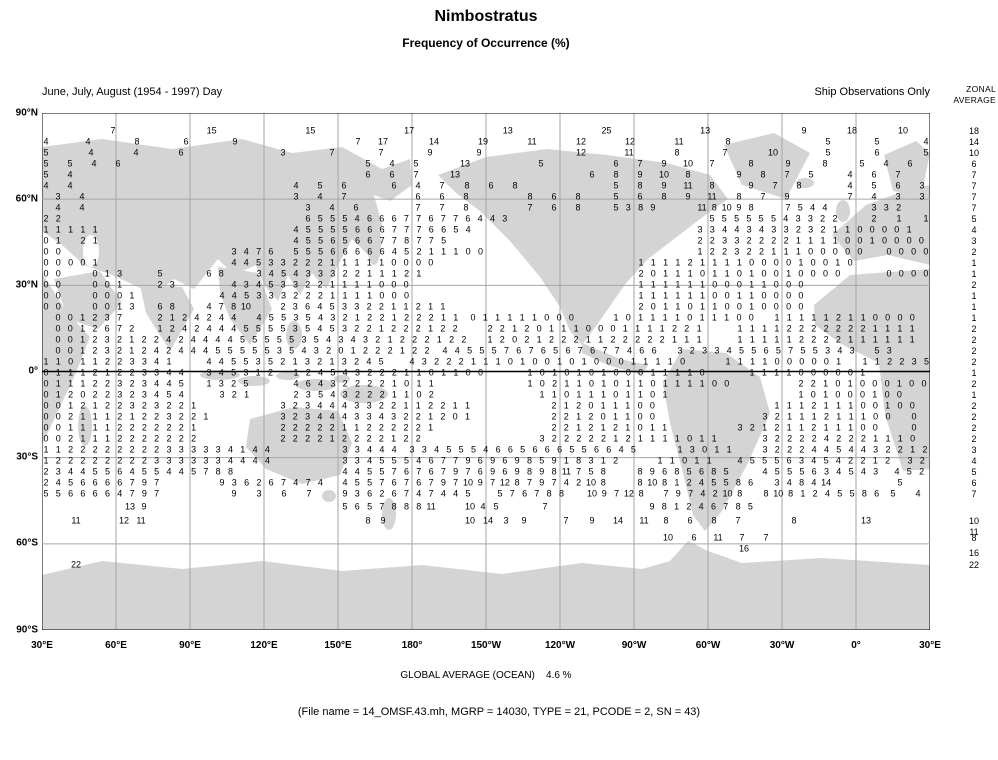  I want to click on longitude-tick-label: 90°W, so click(634, 645).